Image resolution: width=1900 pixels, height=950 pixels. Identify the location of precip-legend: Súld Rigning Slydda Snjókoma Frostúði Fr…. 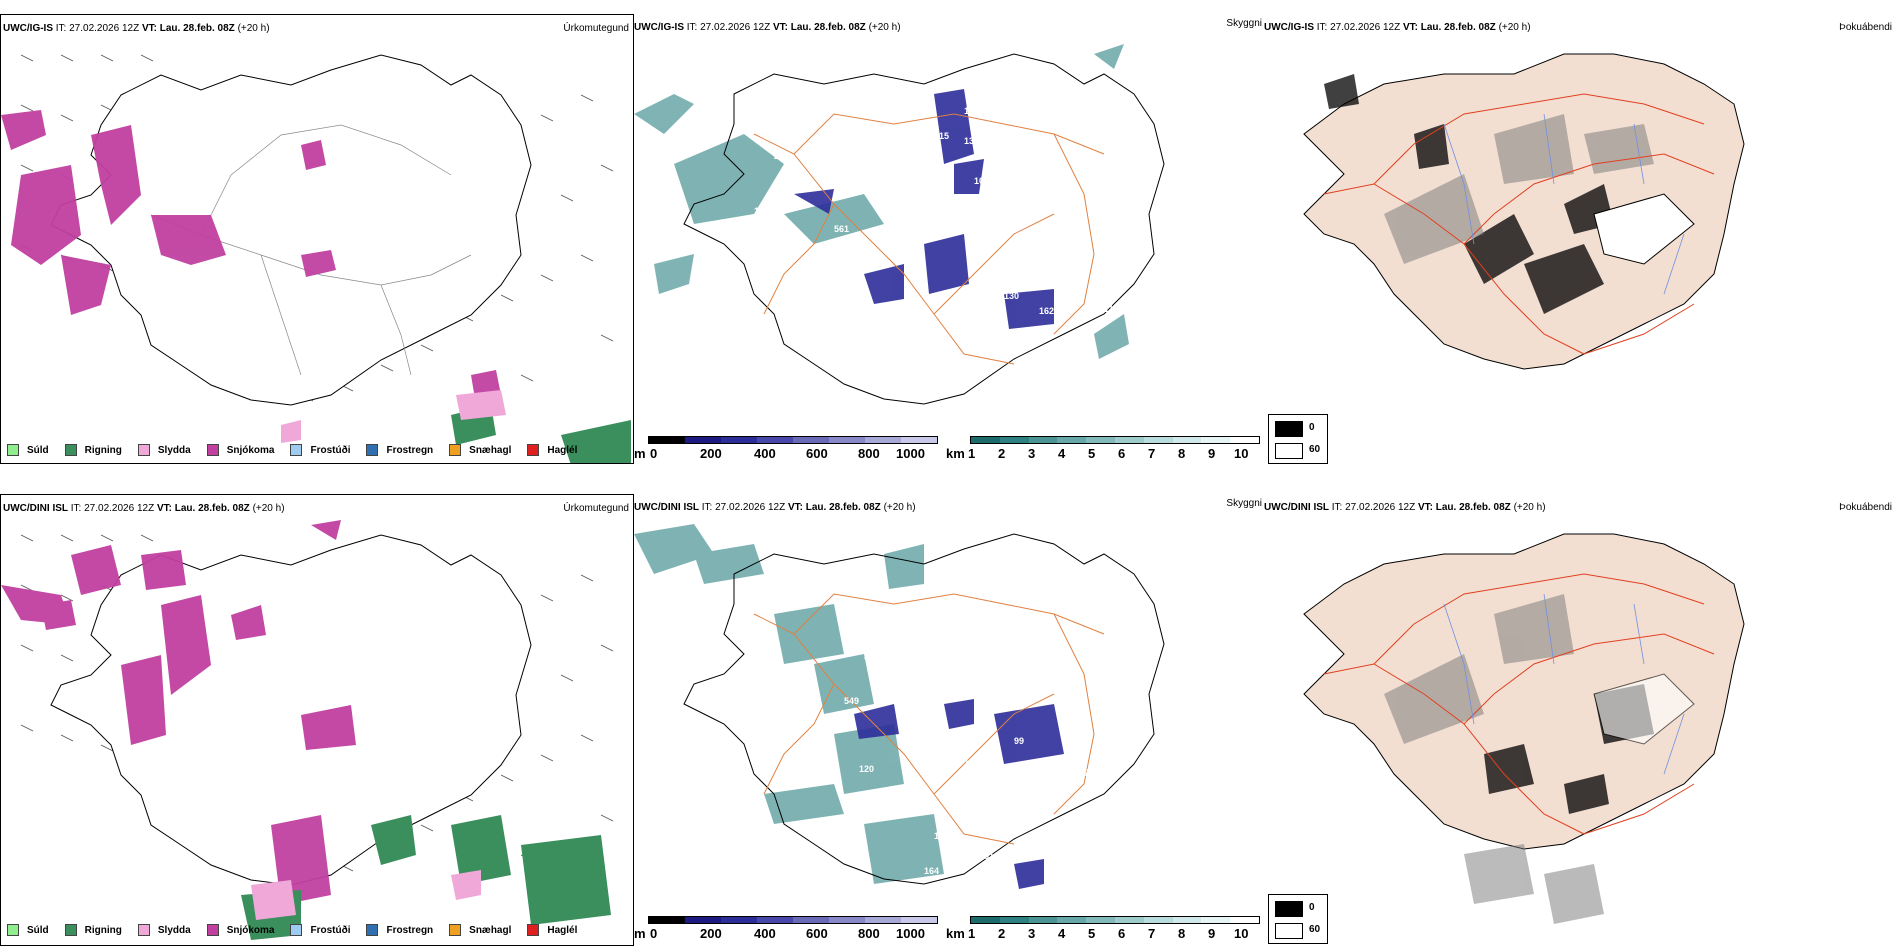
(294, 450).